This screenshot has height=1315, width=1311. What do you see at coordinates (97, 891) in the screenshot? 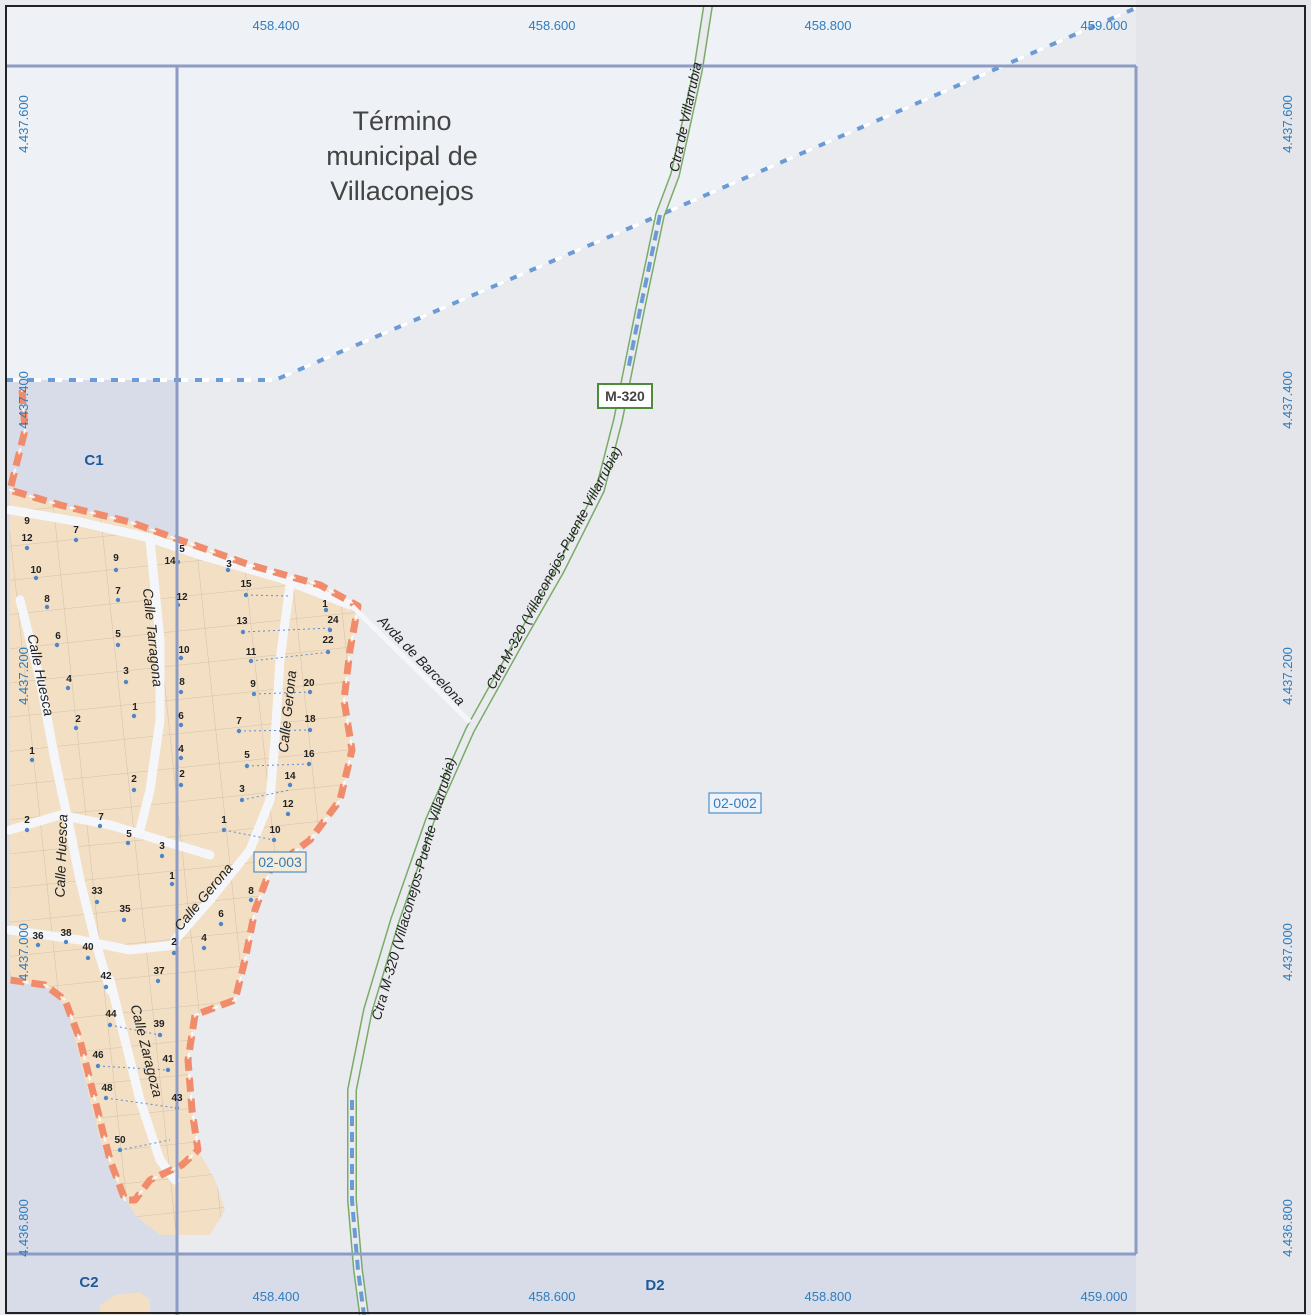
I see `house-number: 33` at bounding box center [97, 891].